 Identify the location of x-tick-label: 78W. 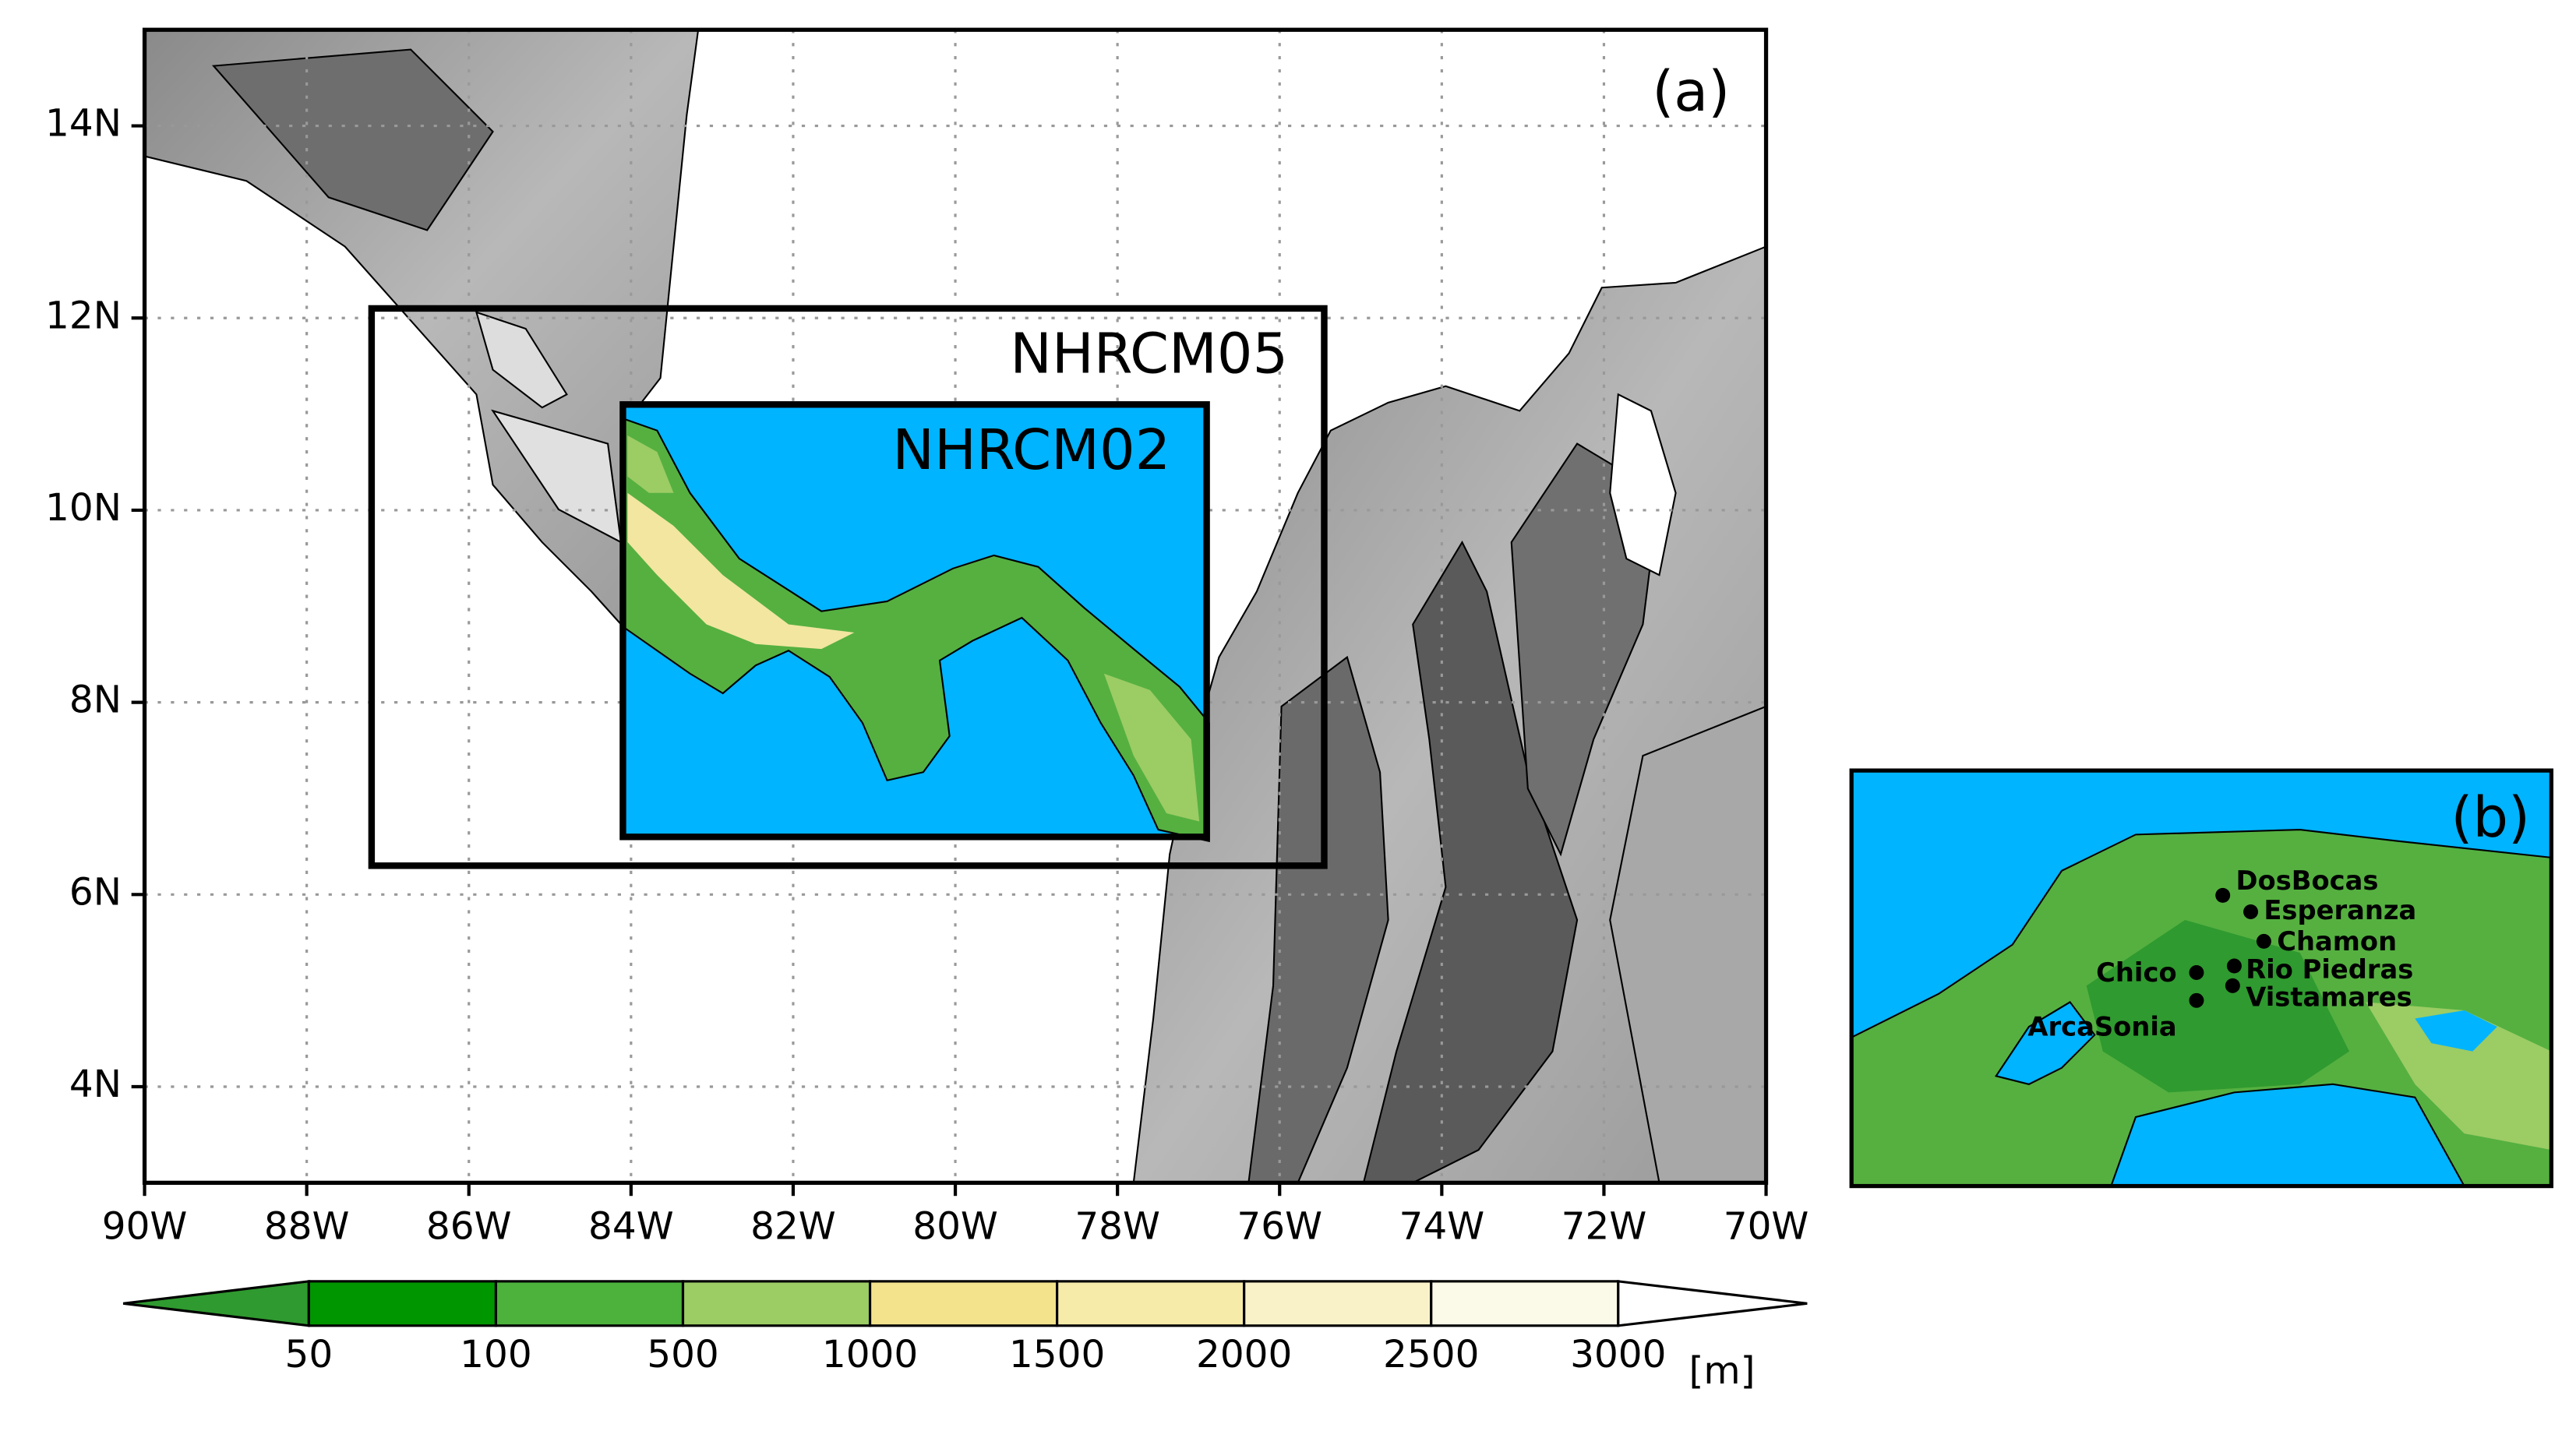
(1117, 1226).